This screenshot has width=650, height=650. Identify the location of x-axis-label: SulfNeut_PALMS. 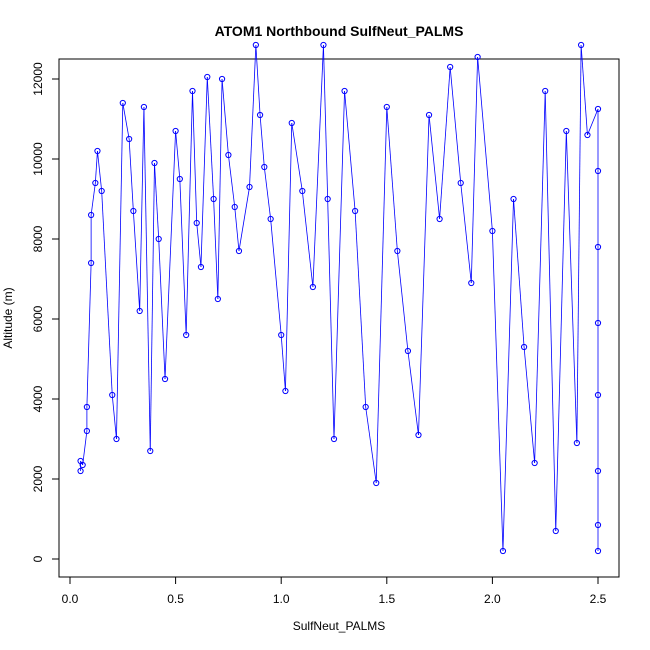
(339, 626).